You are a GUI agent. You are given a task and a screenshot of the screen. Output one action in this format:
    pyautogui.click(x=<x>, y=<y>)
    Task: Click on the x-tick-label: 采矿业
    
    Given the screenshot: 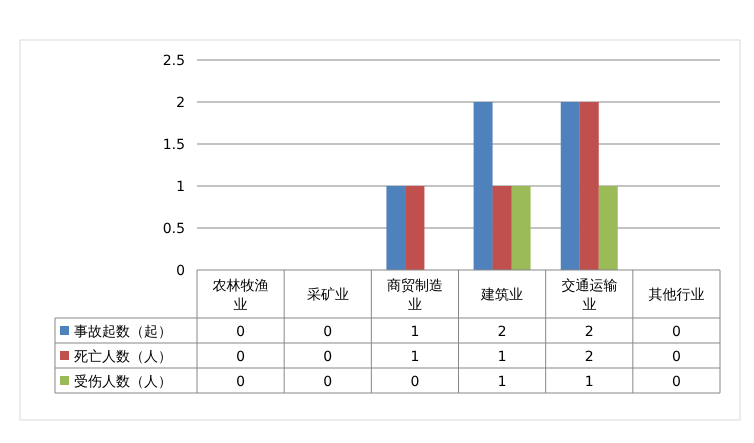 What is the action you would take?
    pyautogui.click(x=327, y=295)
    